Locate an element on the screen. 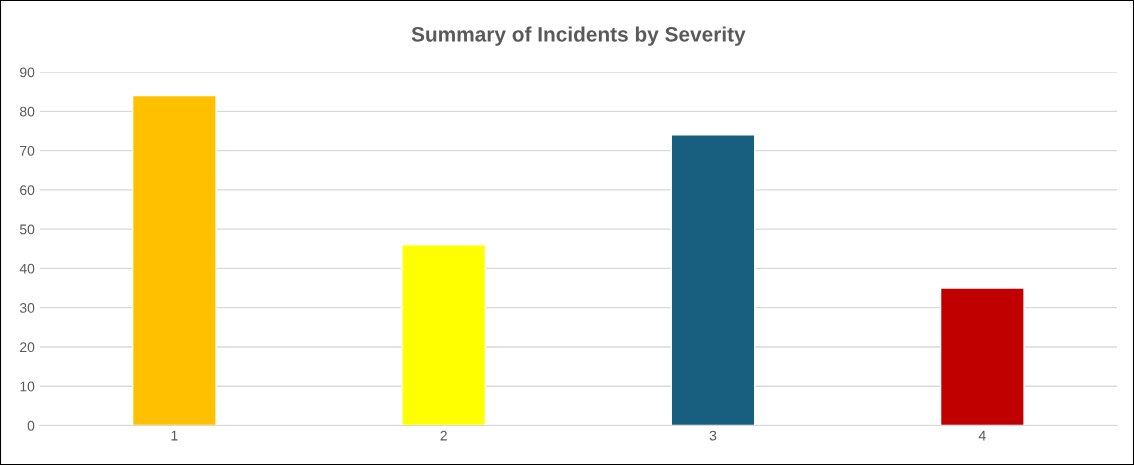 The width and height of the screenshot is (1134, 465). y-tick-label: 30 is located at coordinates (27, 308).